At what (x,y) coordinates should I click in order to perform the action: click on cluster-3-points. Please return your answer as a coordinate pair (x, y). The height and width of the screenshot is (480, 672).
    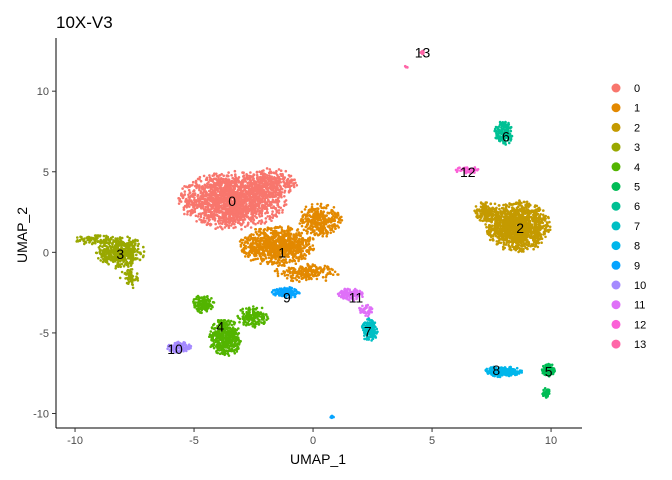
    Looking at the image, I should click on (110, 262).